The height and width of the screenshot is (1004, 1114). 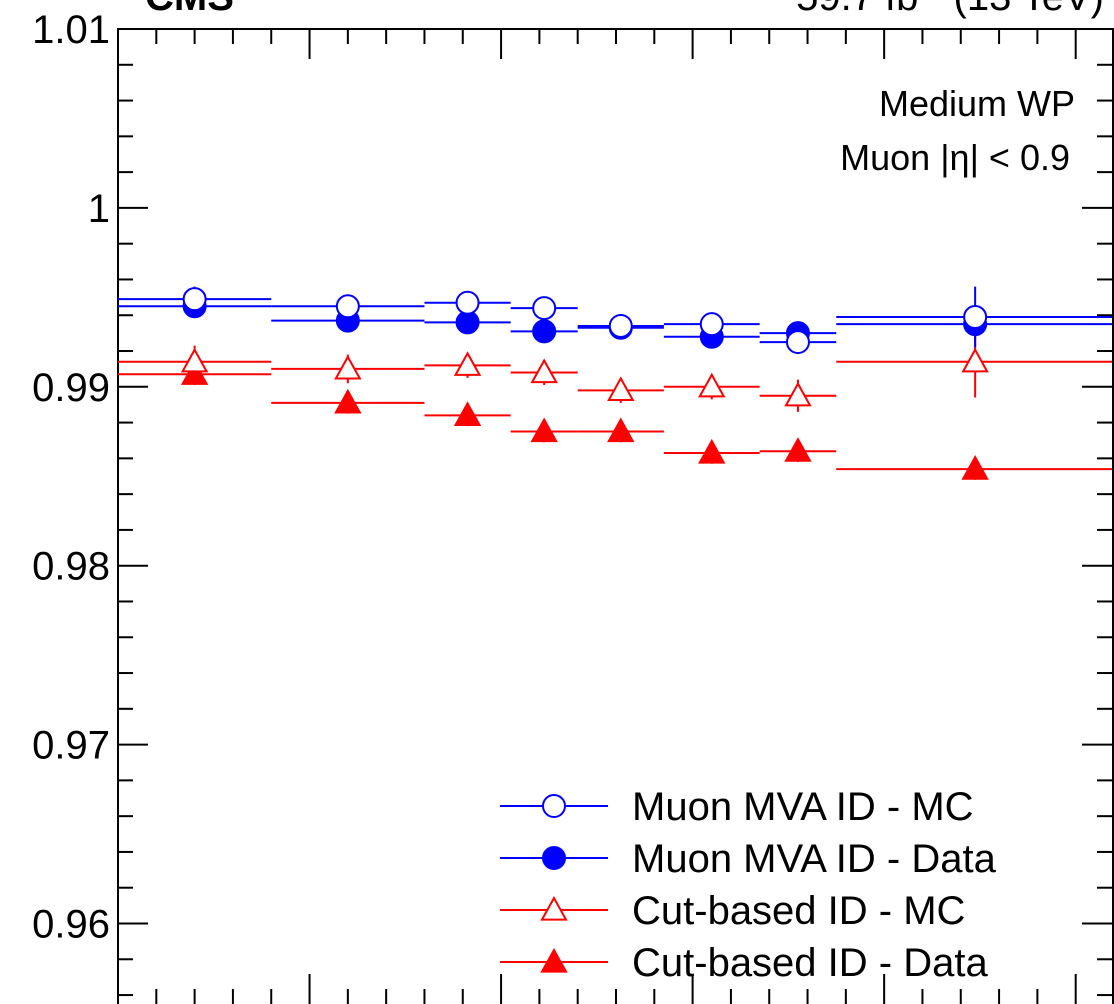 What do you see at coordinates (857, 9) in the screenshot?
I see `luminosity-value: 59.7 fb` at bounding box center [857, 9].